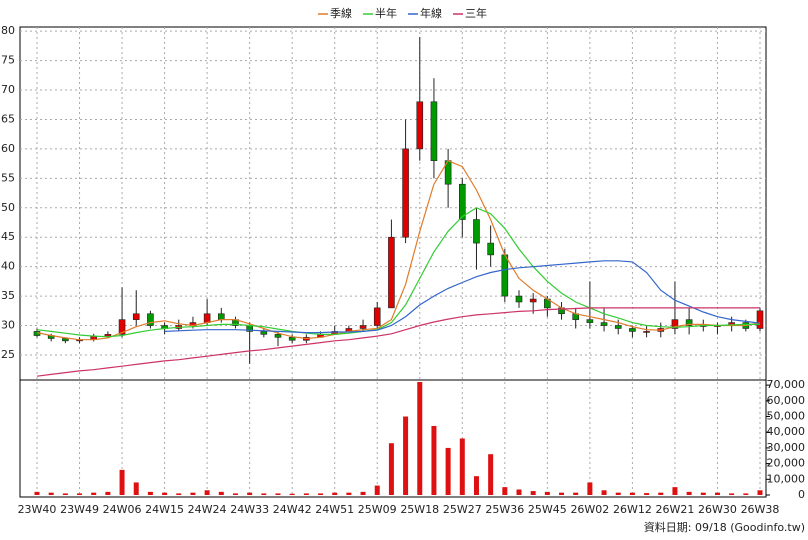  I want to click on y-tick-label: 60, so click(8, 148).